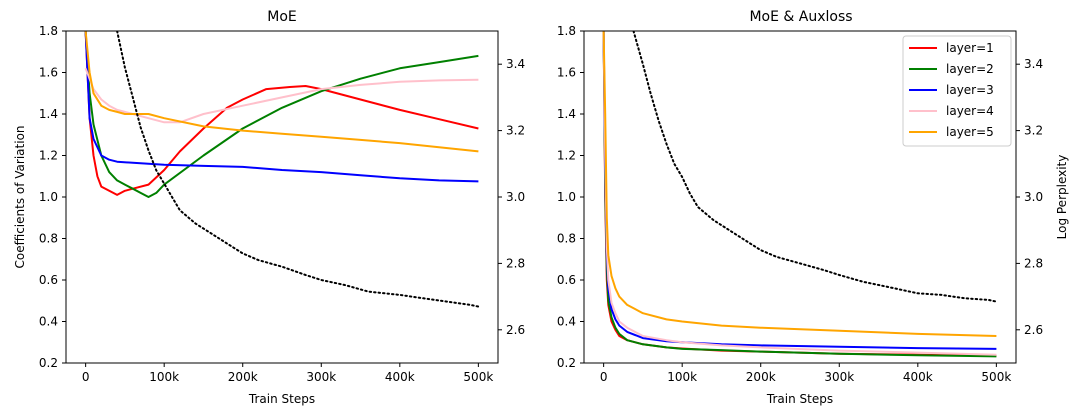 The width and height of the screenshot is (1080, 411). I want to click on legend-entries: layer=1 layer=2 layer=3 layer=4 layer=5, so click(951, 90).